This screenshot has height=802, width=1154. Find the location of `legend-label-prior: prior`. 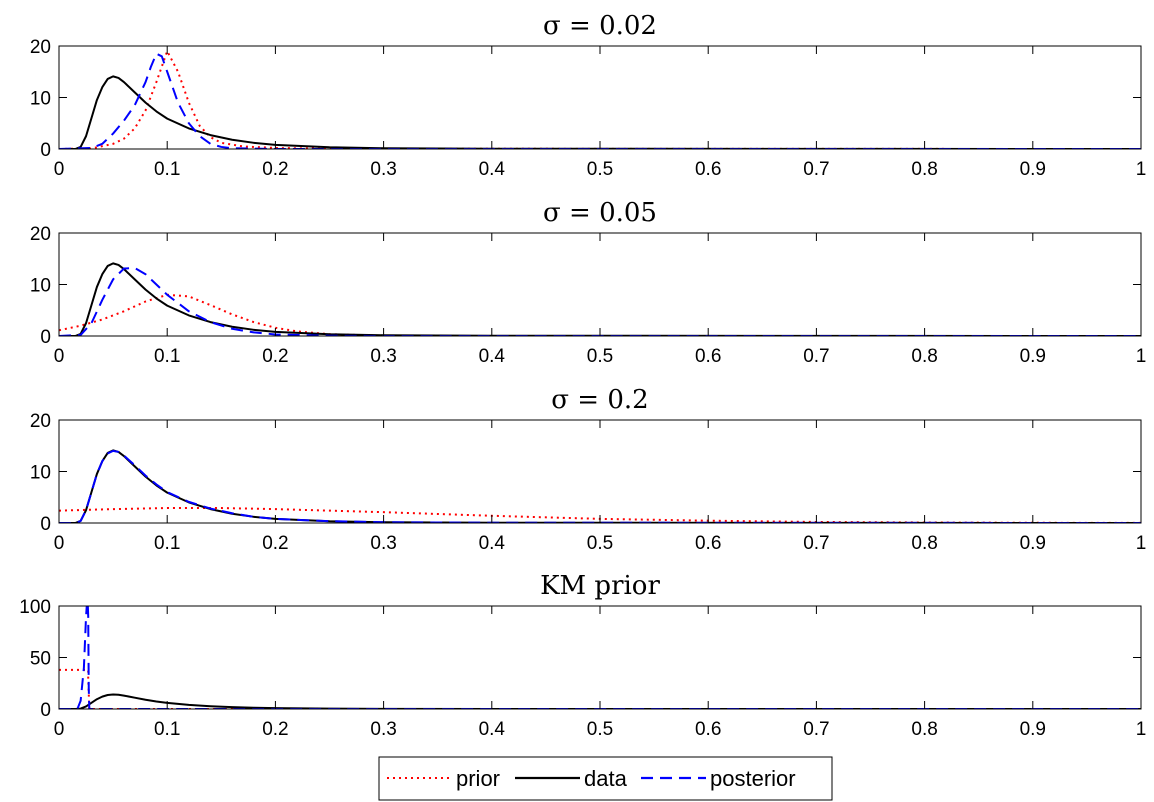

legend-label-prior: prior is located at coordinates (478, 778).